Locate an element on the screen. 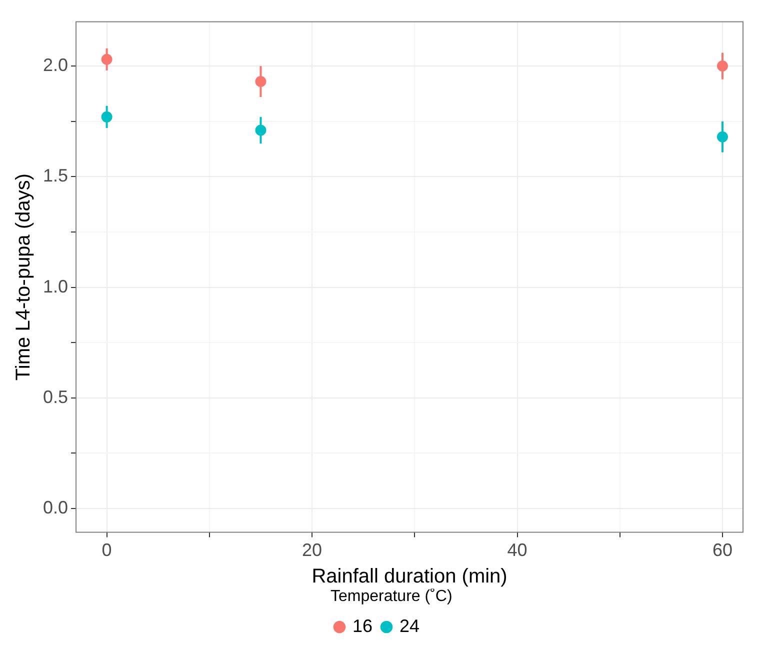 The height and width of the screenshot is (654, 757). x-tick-label: 60 is located at coordinates (722, 550).